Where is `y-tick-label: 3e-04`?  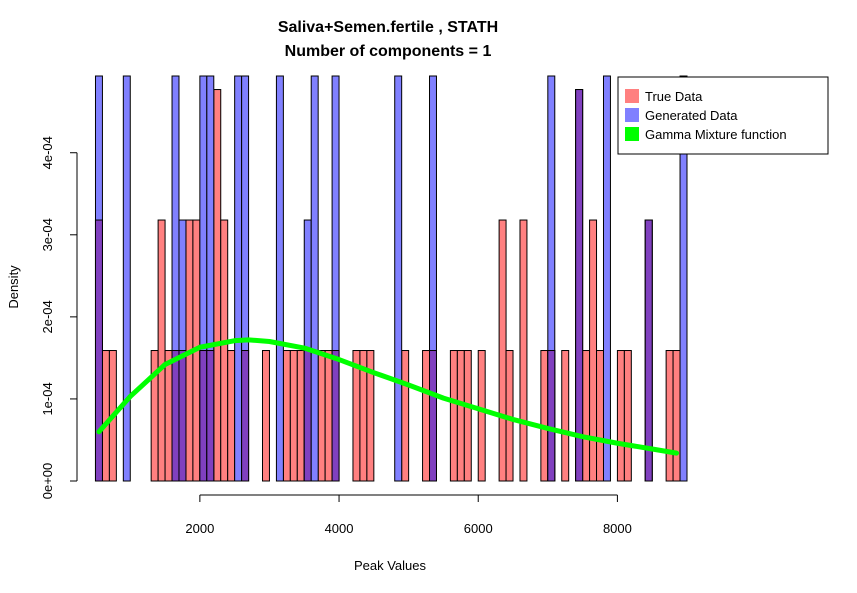
y-tick-label: 3e-04 is located at coordinates (47, 234).